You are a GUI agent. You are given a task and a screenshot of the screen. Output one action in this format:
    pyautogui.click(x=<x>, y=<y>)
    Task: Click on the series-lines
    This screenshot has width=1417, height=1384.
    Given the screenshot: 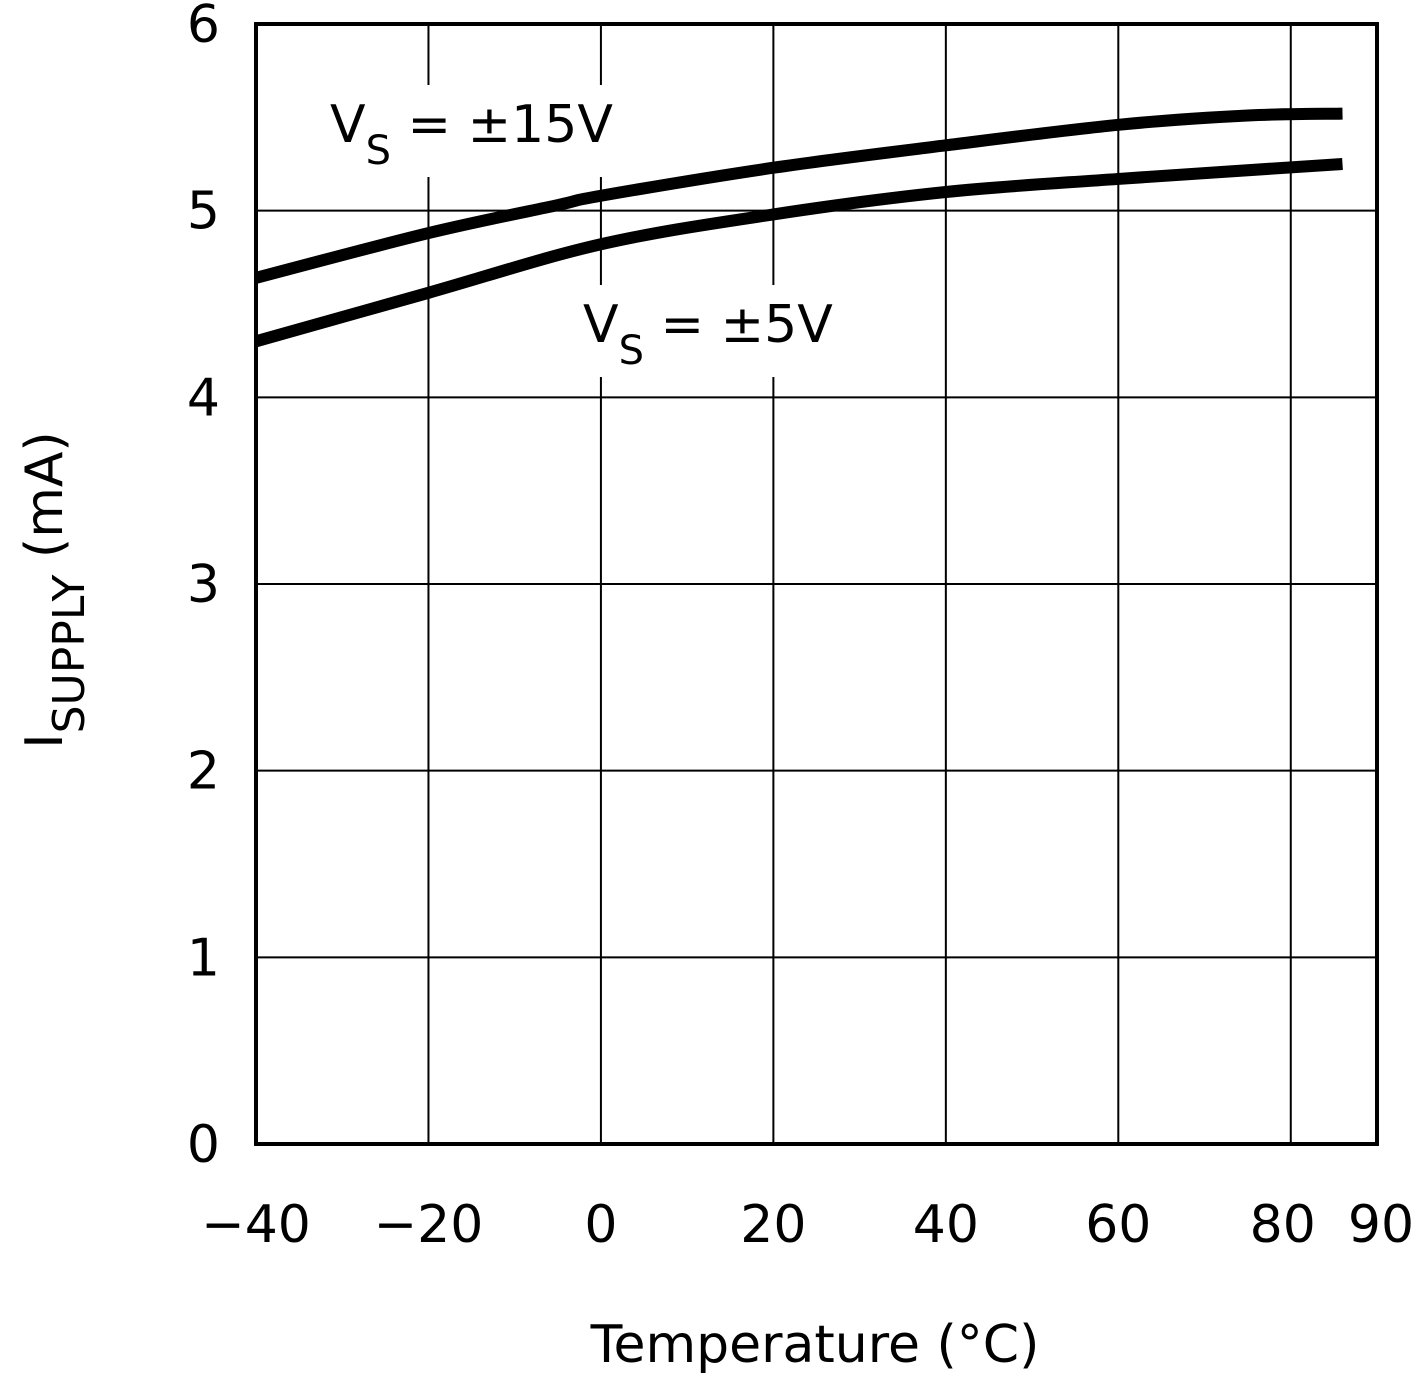 What is the action you would take?
    pyautogui.click(x=798, y=227)
    